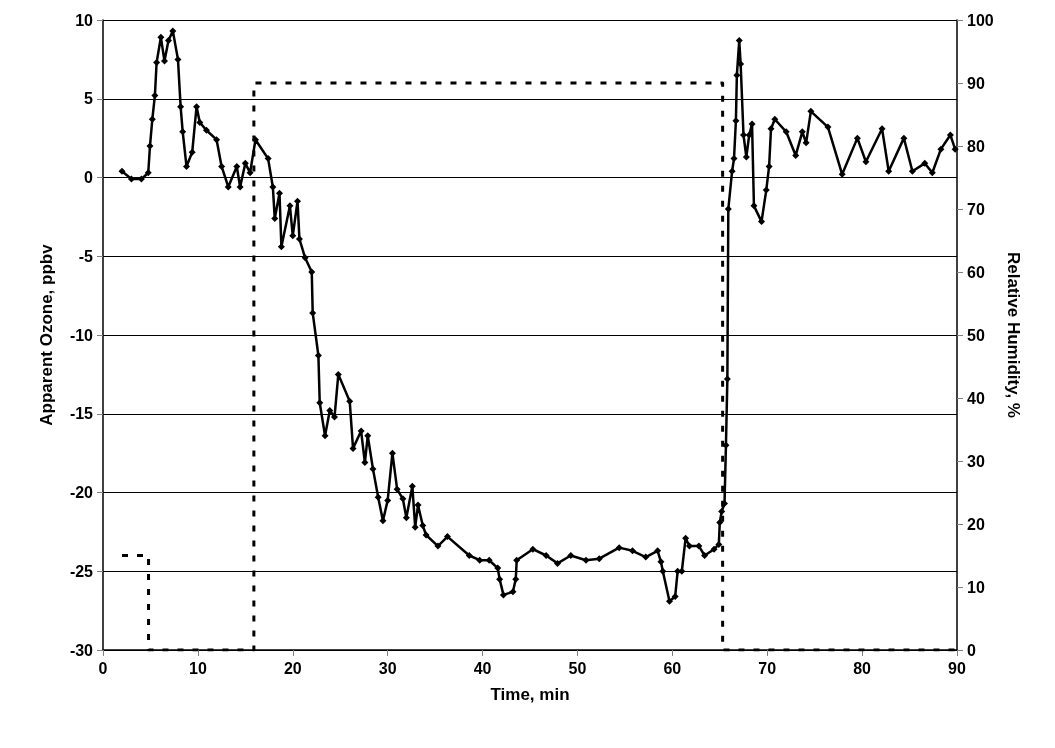  Describe the element at coordinates (976, 398) in the screenshot. I see `y2-tick-label: 40` at that location.